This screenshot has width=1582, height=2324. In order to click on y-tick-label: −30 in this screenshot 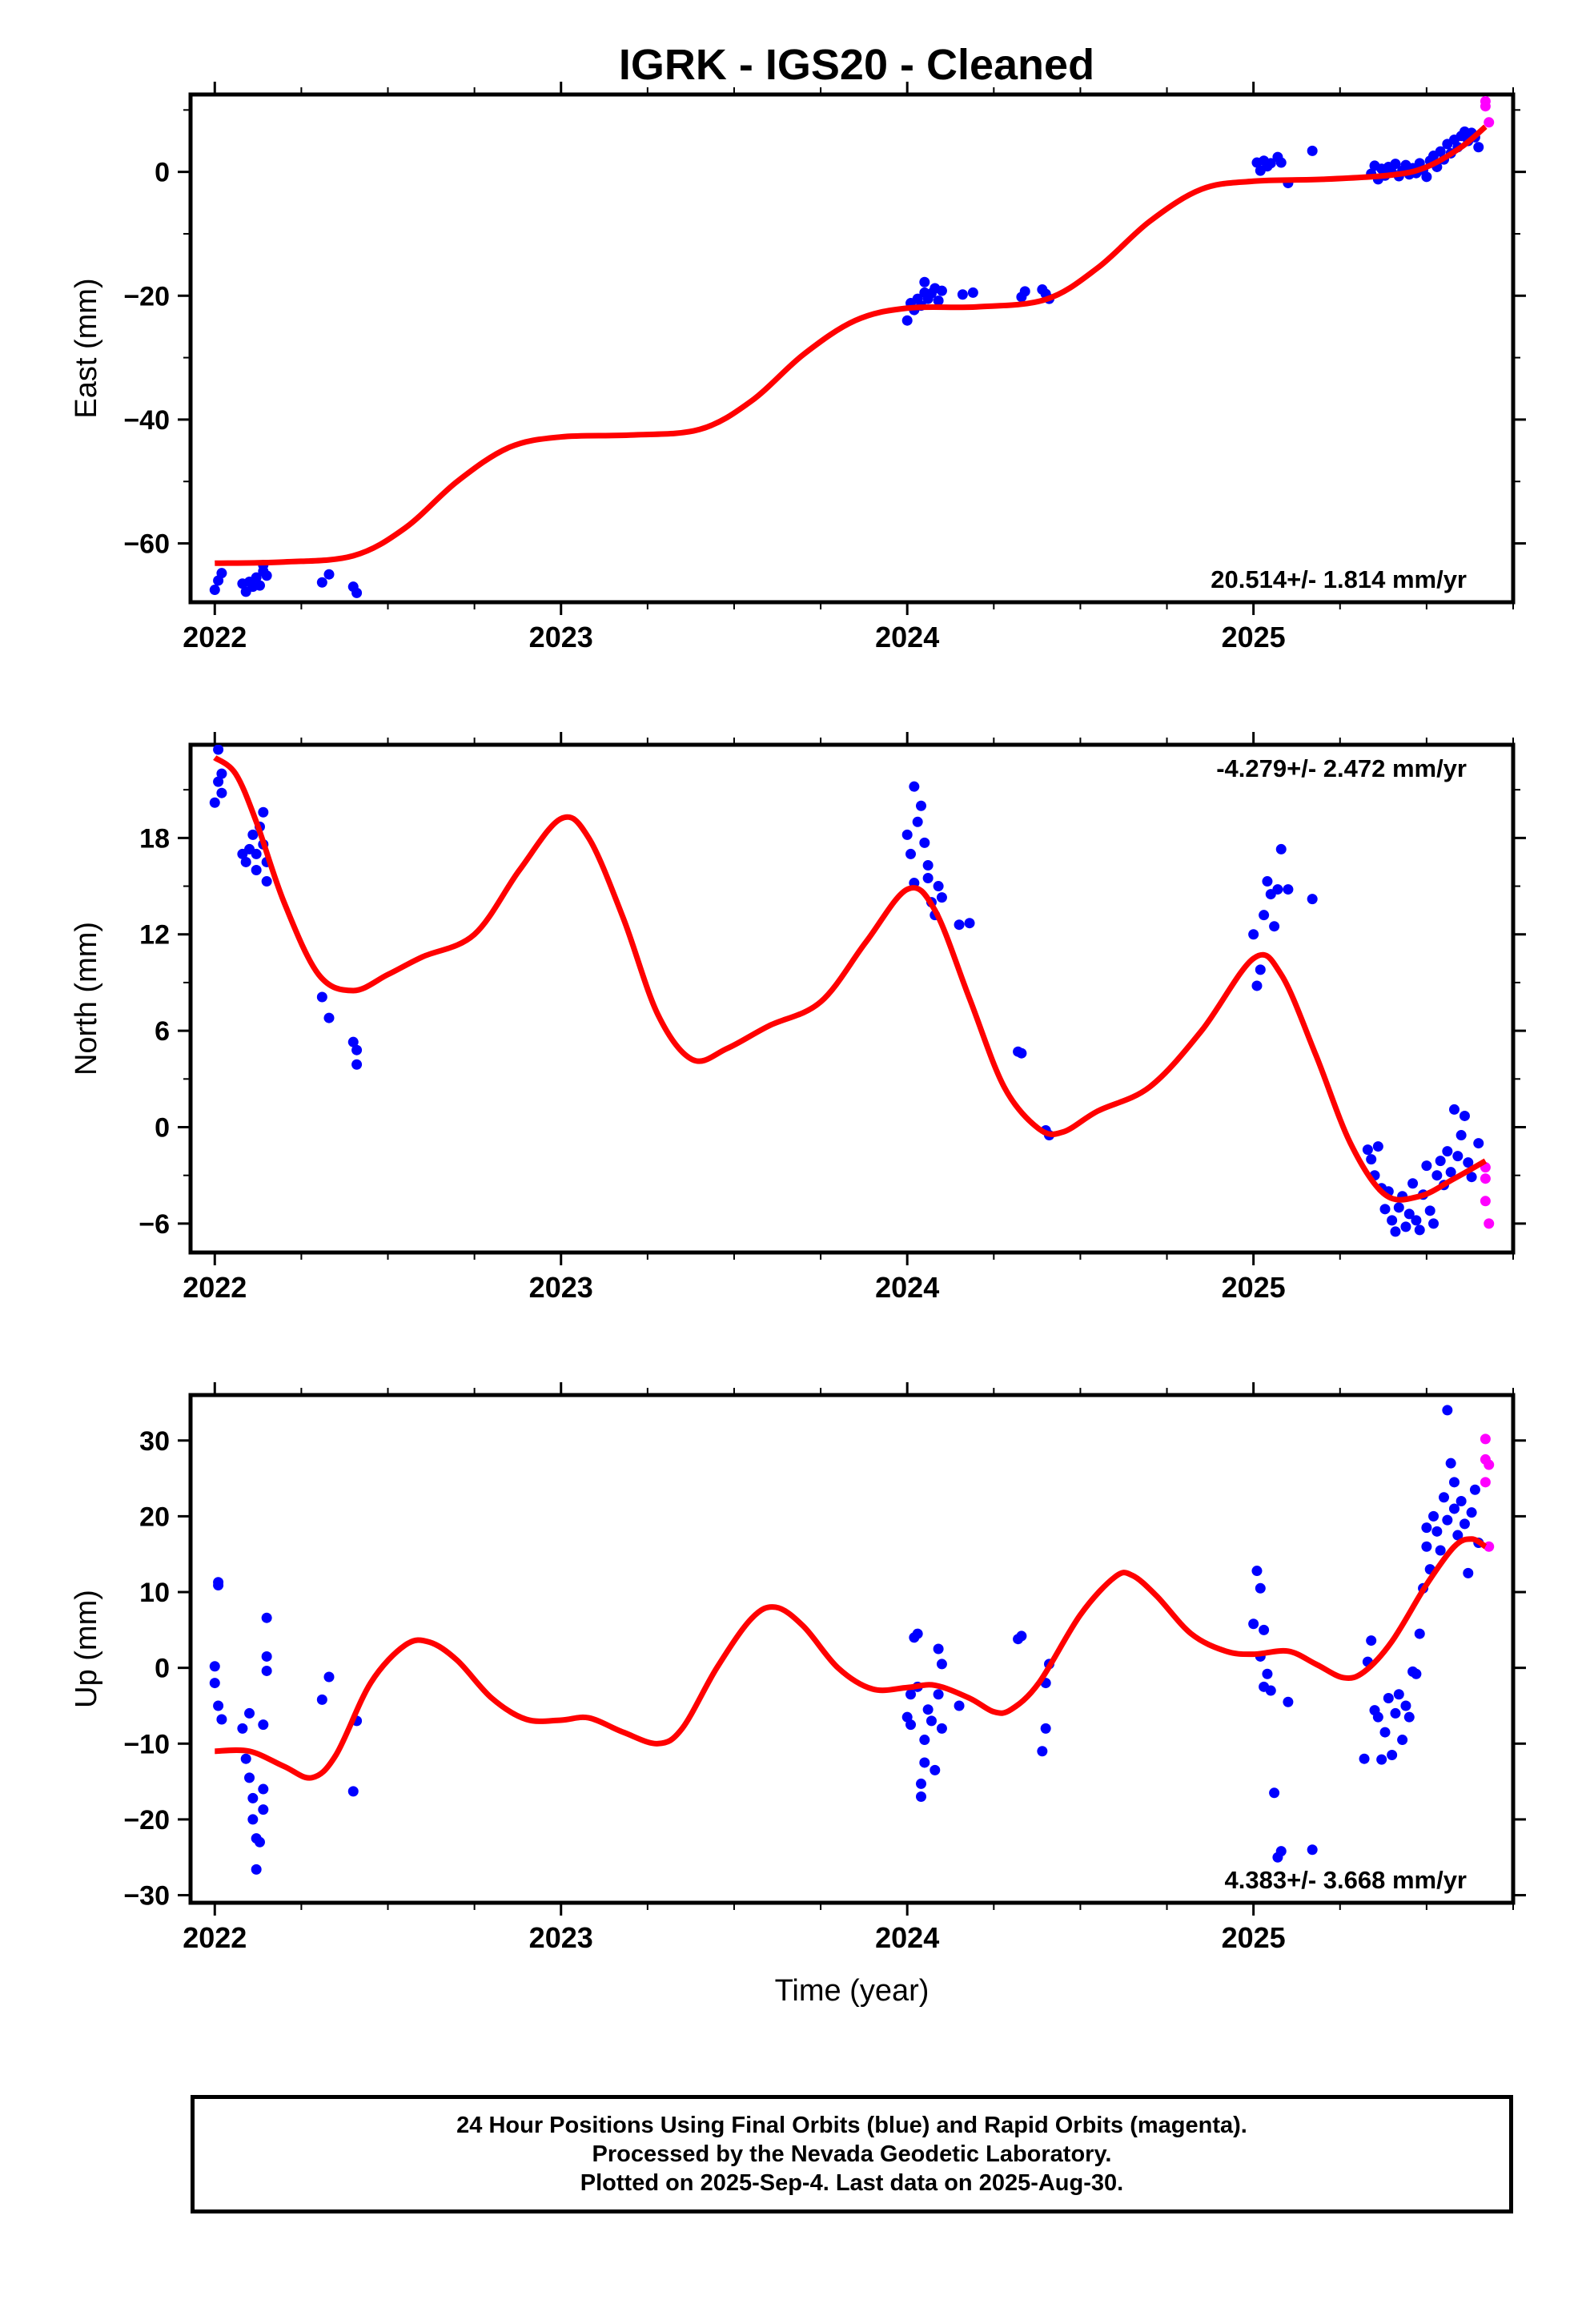, I will do `click(146, 1897)`.